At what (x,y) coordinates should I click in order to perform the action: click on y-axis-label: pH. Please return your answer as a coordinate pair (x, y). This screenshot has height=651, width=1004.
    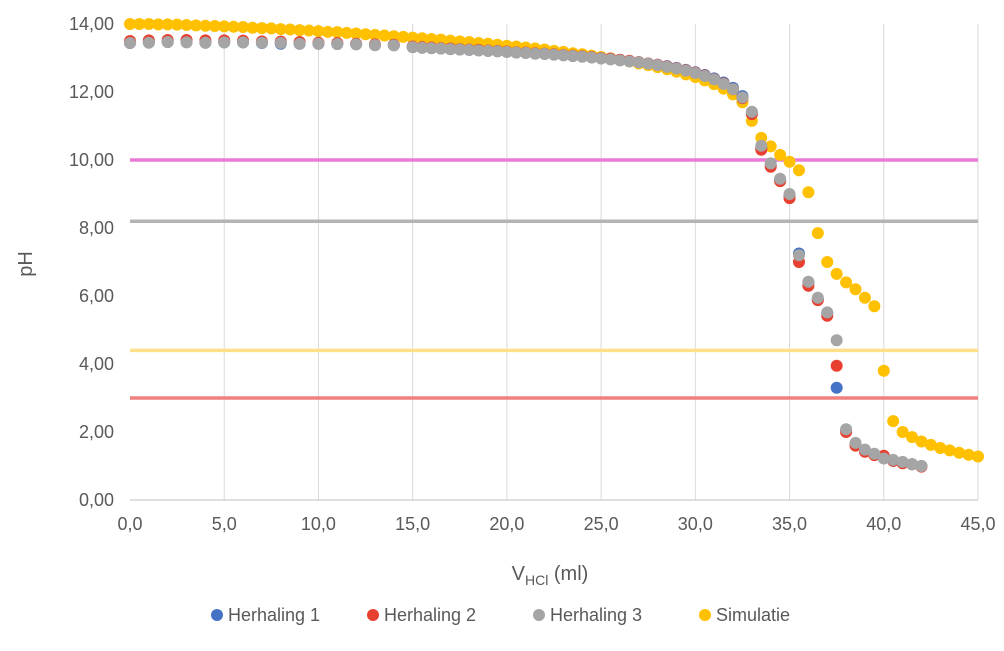
    Looking at the image, I should click on (26, 264).